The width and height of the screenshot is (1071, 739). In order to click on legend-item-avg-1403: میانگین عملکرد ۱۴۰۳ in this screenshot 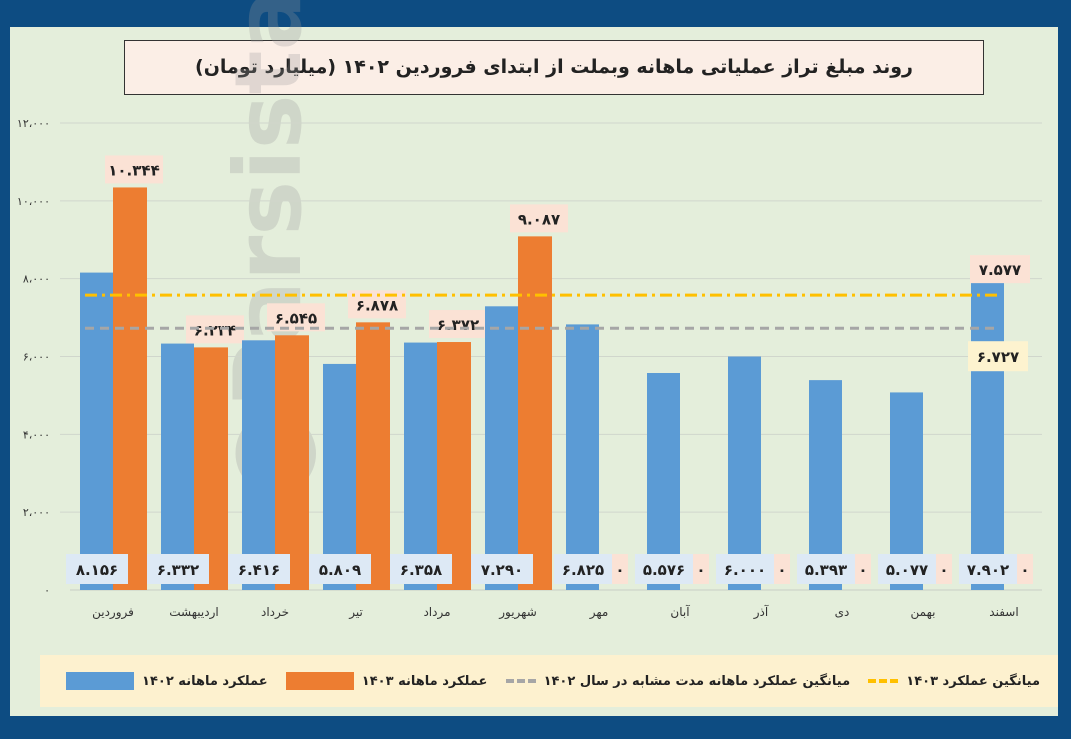, I will do `click(954, 681)`.